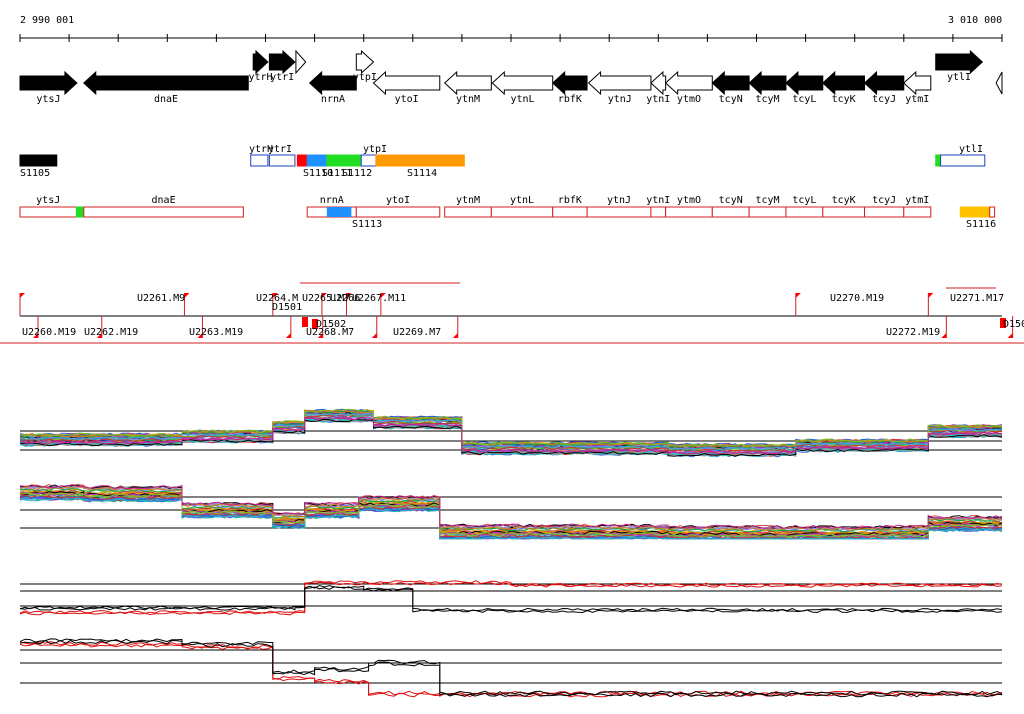 The height and width of the screenshot is (714, 1024). What do you see at coordinates (365, 62) in the screenshot?
I see `gene-arrow-ytpI` at bounding box center [365, 62].